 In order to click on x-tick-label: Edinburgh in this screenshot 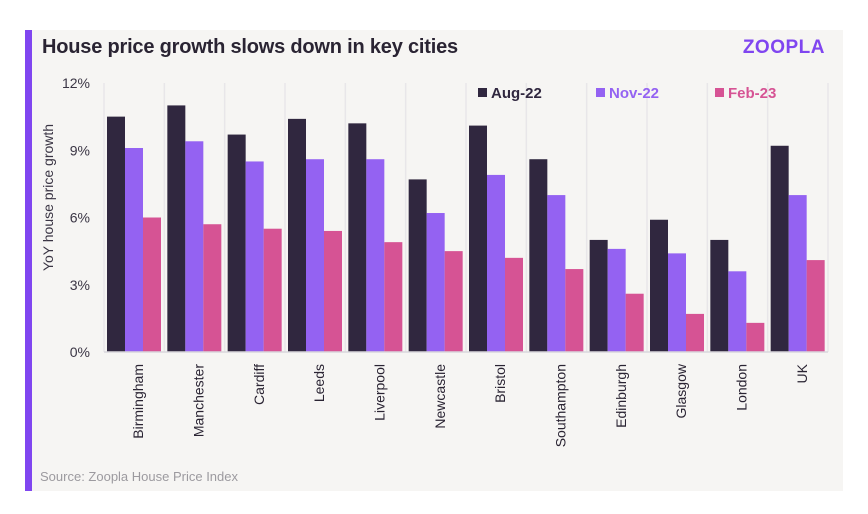, I will do `click(621, 396)`.